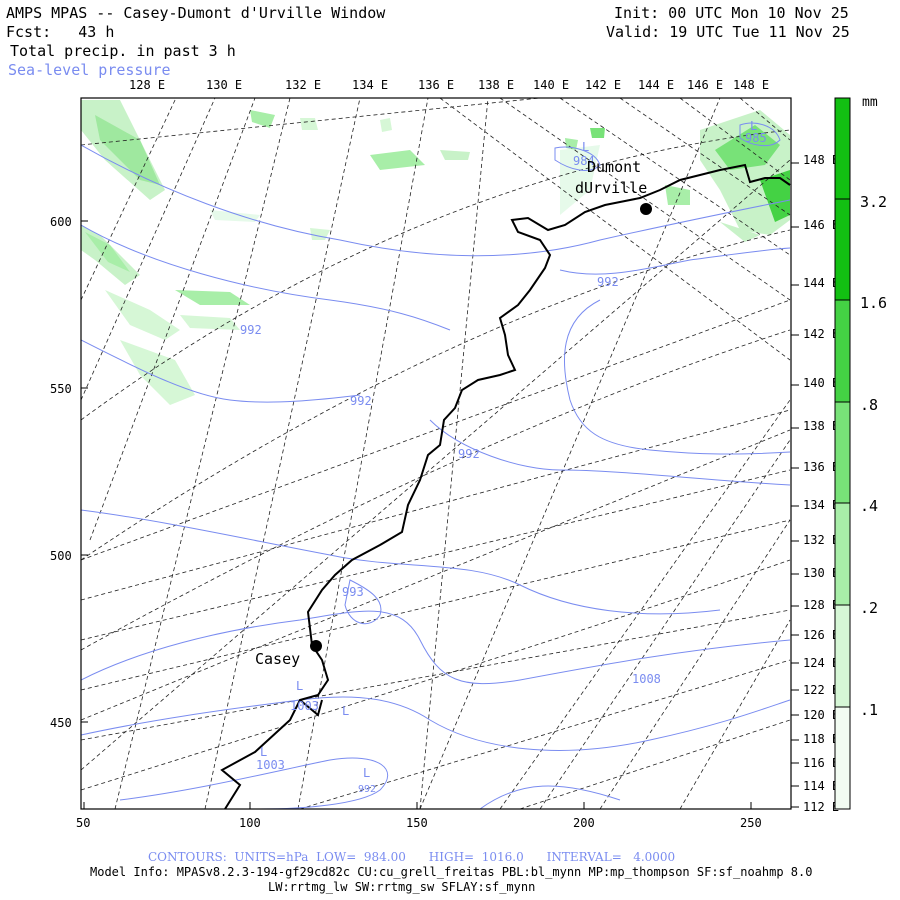 Image resolution: width=900 pixels, height=900 pixels. What do you see at coordinates (821, 426) in the screenshot?
I see `lon-label-right: 138 E` at bounding box center [821, 426].